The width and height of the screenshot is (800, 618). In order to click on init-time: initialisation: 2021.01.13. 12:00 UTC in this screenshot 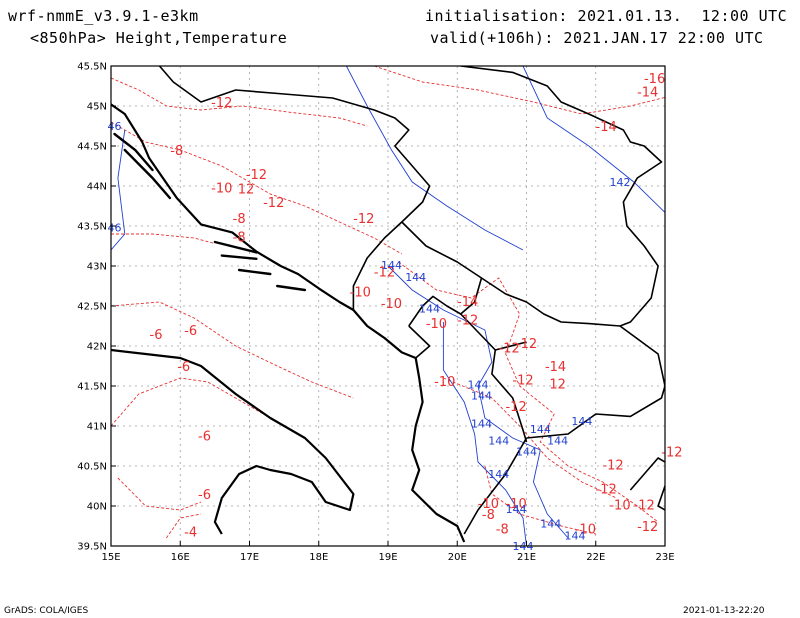, I will do `click(606, 16)`.